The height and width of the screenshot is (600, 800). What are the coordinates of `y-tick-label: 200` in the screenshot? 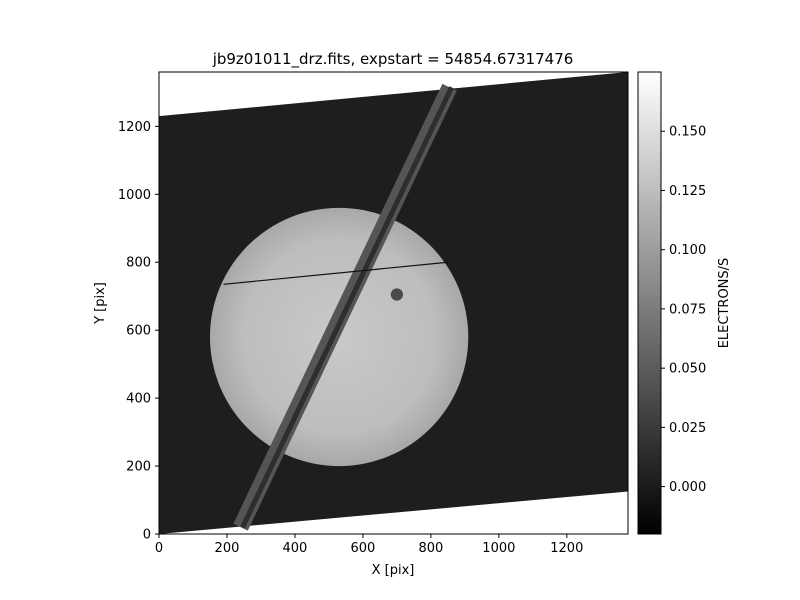 It's located at (138, 467).